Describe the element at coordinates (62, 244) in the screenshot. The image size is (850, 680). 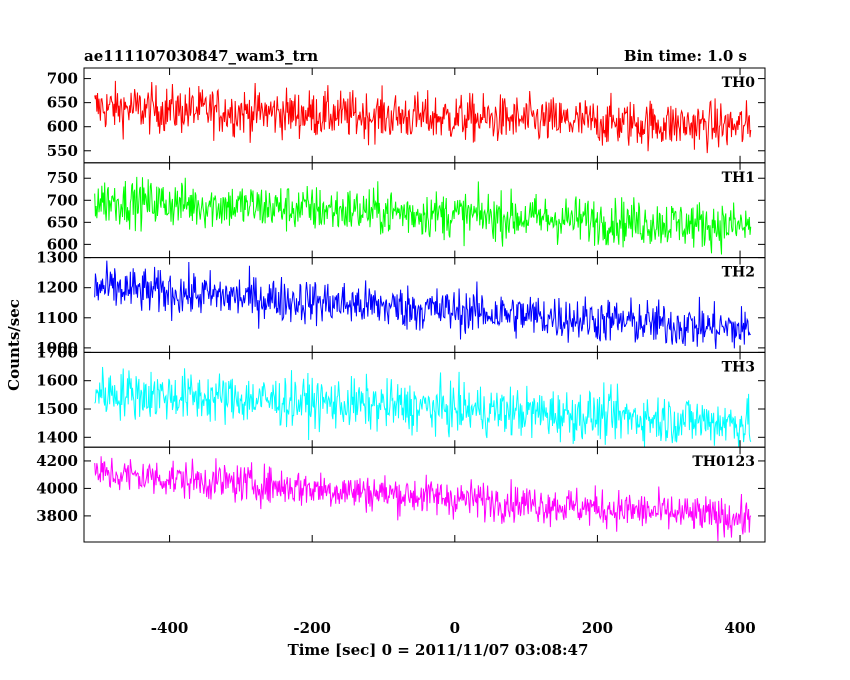
I see `y-tick-label-th1: 600` at that location.